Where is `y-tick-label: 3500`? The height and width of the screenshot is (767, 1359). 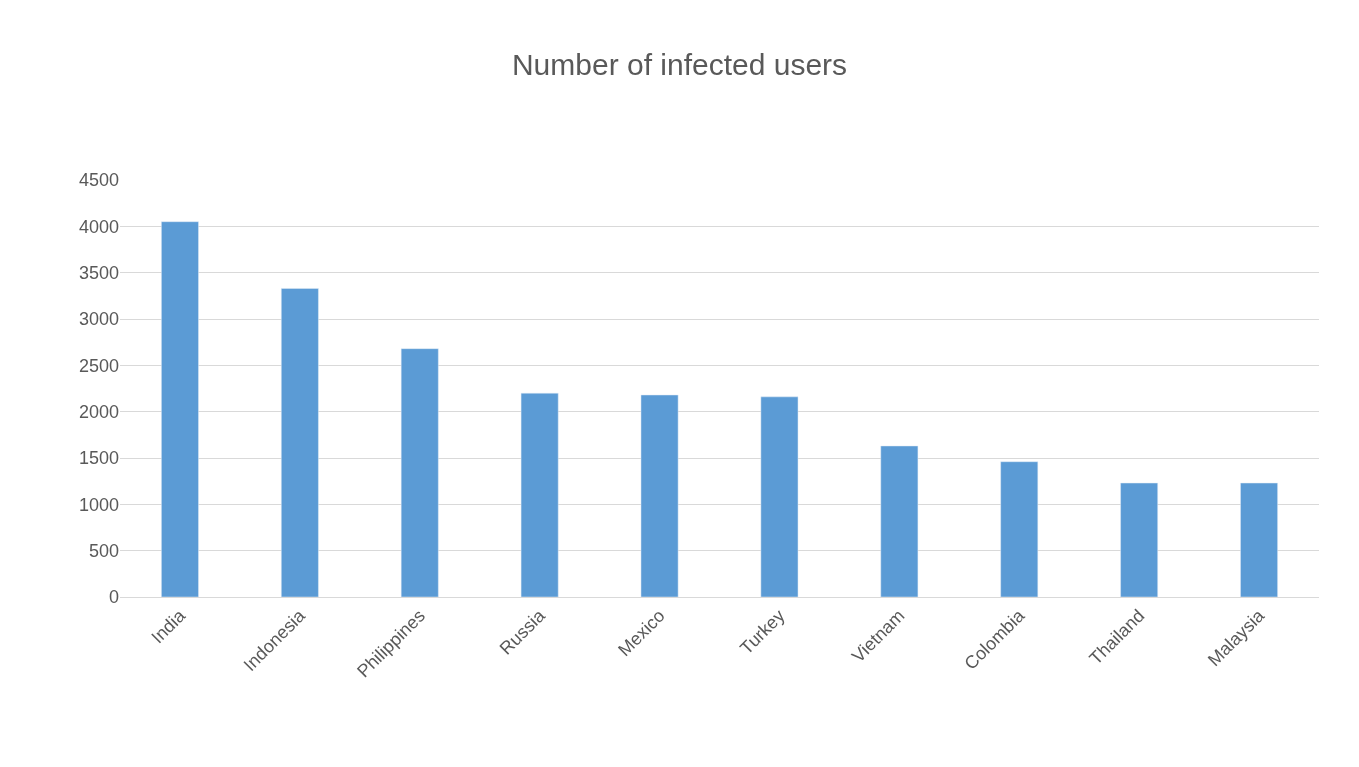 y-tick-label: 3500 is located at coordinates (98, 272).